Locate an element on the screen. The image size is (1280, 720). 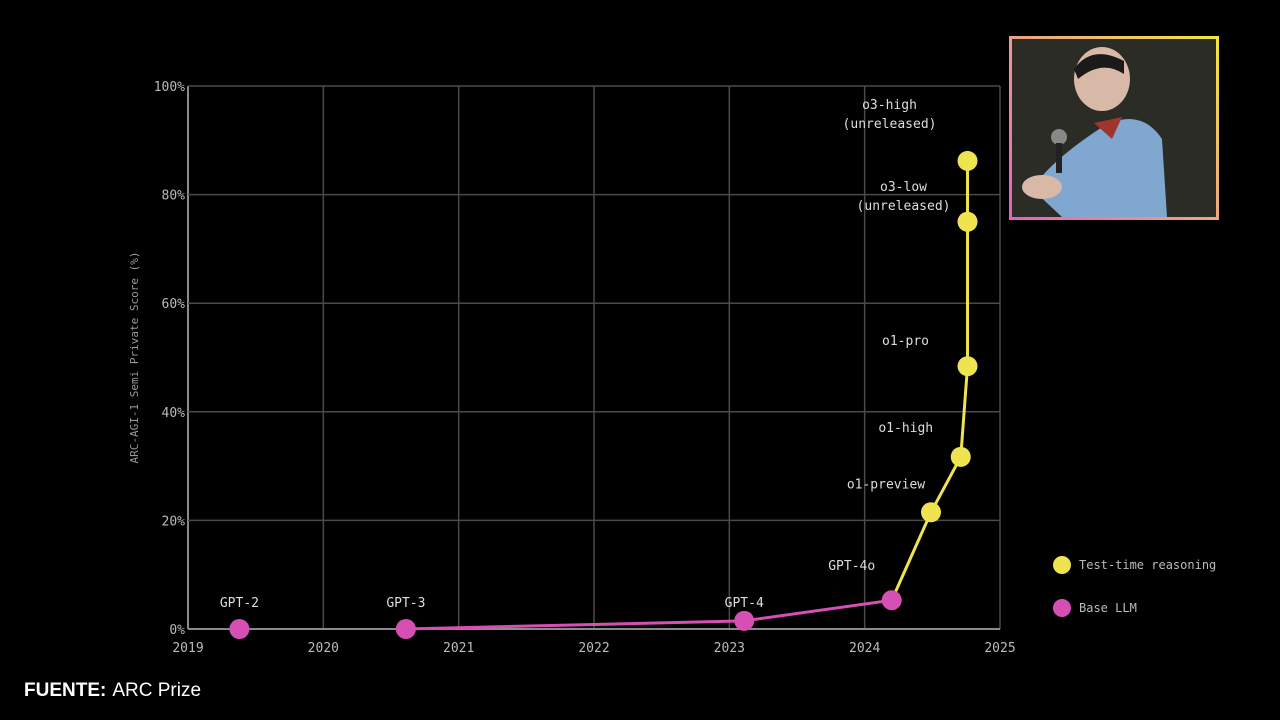
y-tick-label: 40% is located at coordinates (174, 413).